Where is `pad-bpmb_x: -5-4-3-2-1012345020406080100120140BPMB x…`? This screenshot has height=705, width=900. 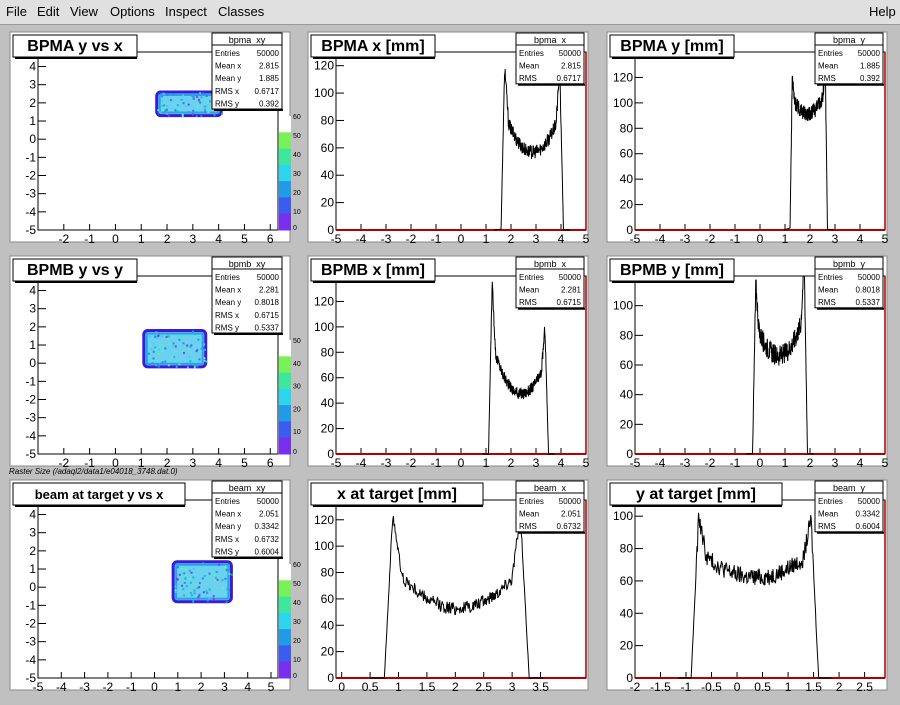
pad-bpmb_x: -5-4-3-2-1012345020406080100120140BPMB x… is located at coordinates (448, 362).